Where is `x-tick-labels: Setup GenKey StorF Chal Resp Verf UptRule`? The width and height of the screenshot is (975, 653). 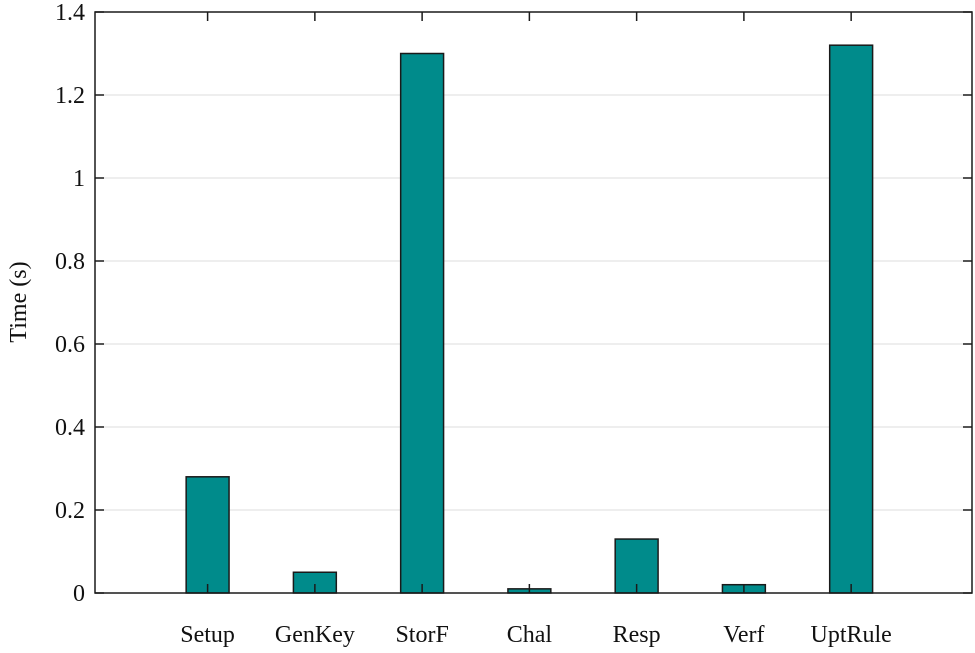 x-tick-labels: Setup GenKey StorF Chal Resp Verf UptRule is located at coordinates (536, 635).